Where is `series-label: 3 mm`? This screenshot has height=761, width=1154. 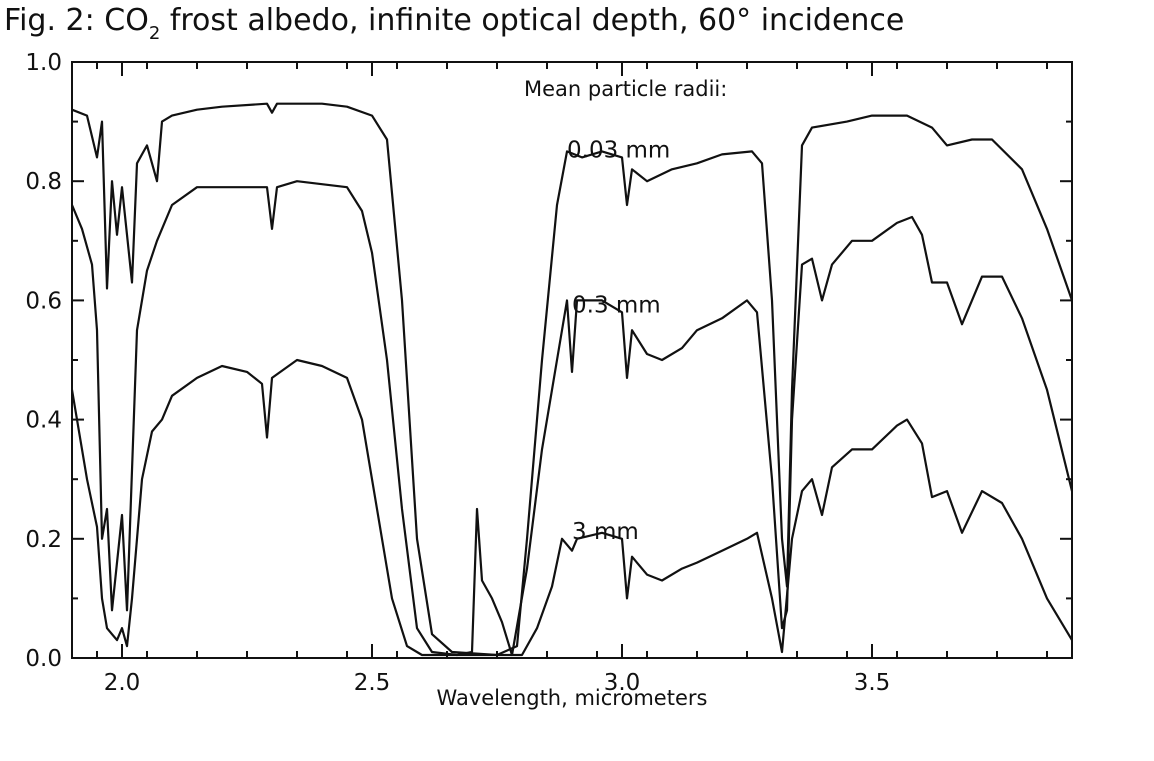 series-label: 3 mm is located at coordinates (605, 532).